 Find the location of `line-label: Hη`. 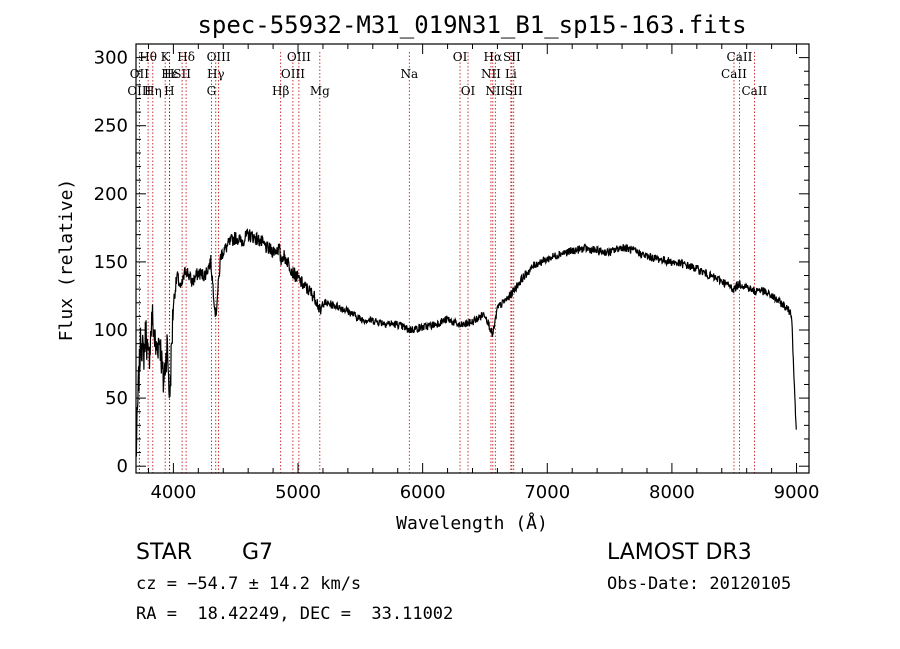

line-label: Hη is located at coordinates (153, 91).